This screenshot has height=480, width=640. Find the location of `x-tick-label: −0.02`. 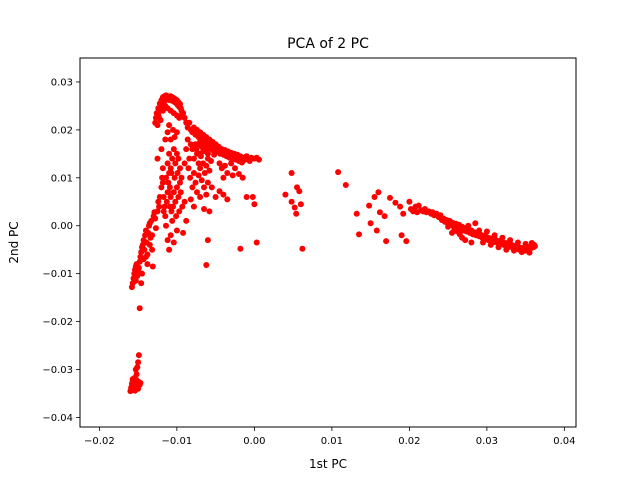

x-tick-label: −0.02 is located at coordinates (99, 441).